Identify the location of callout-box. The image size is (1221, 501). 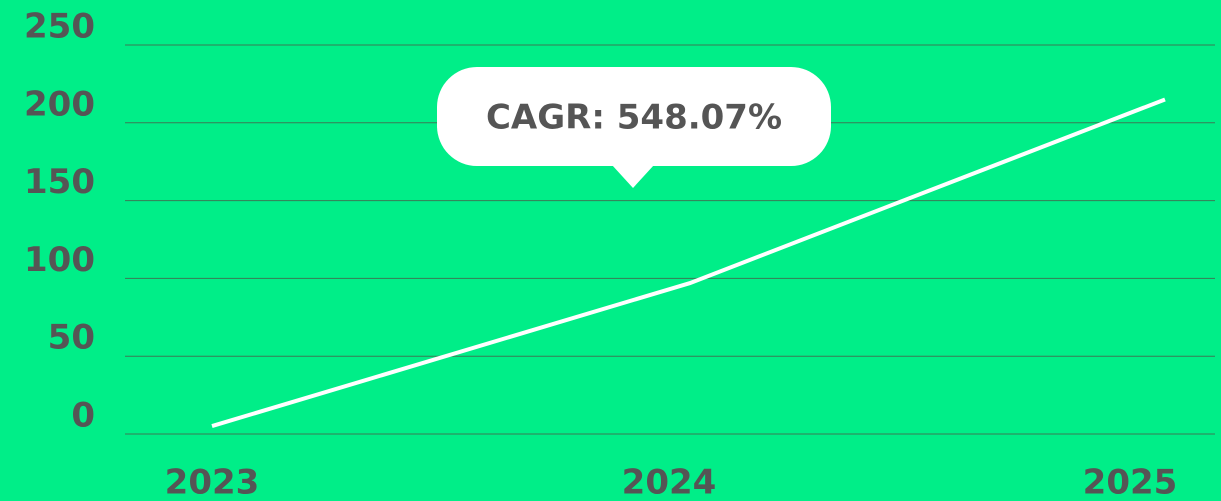
(634, 116).